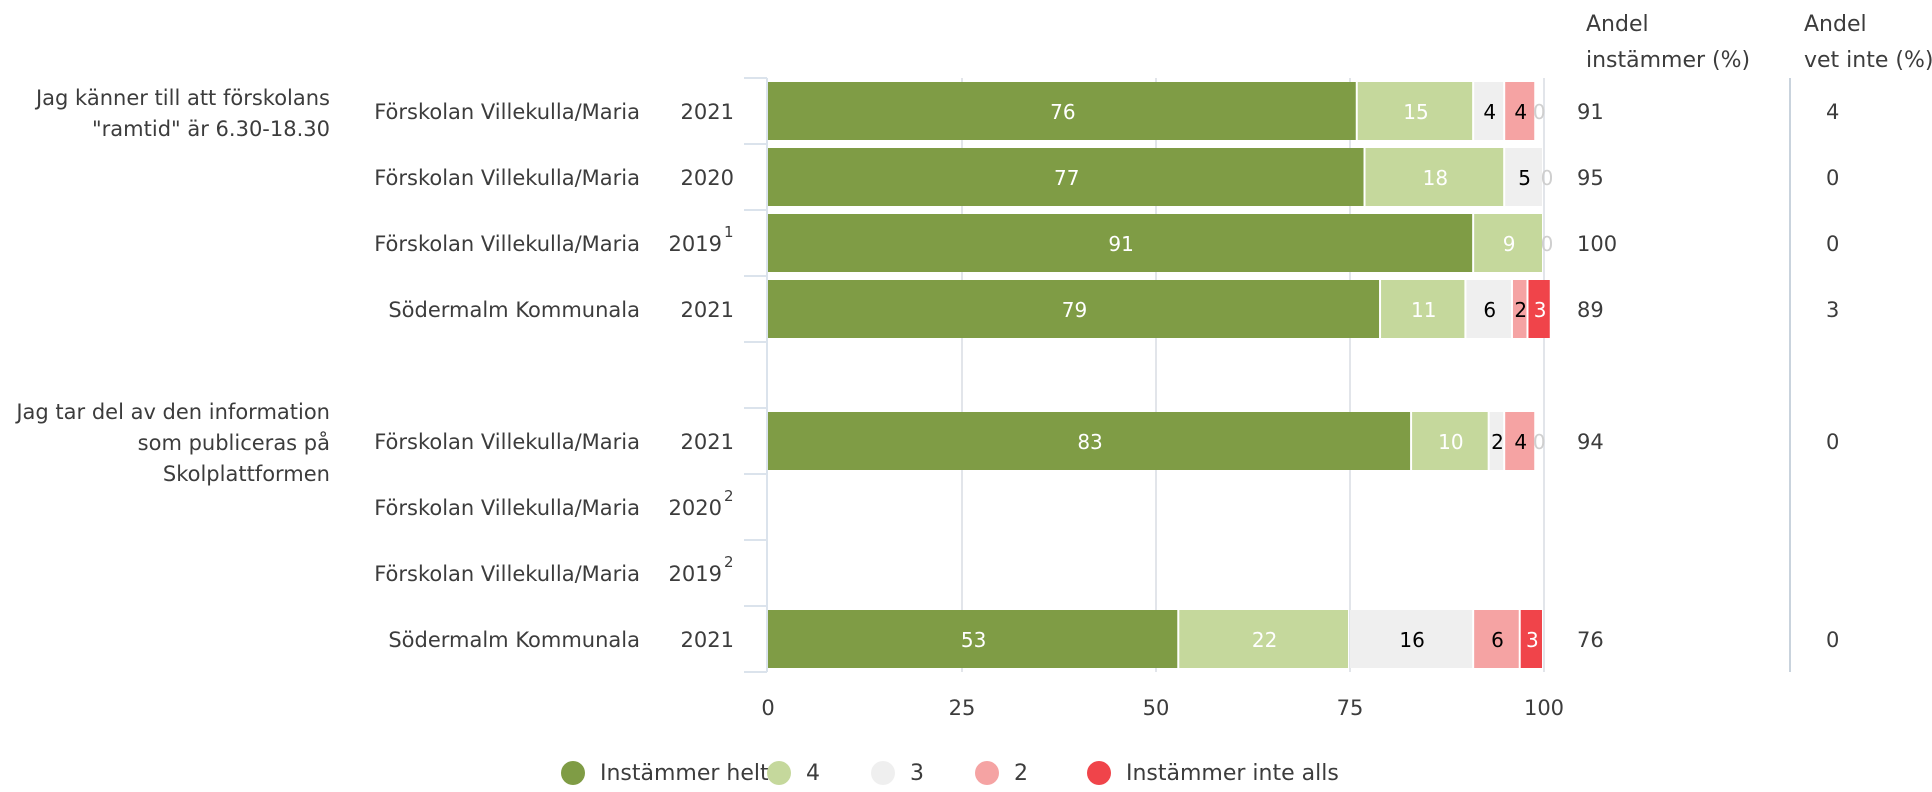 The image size is (1932, 792). I want to click on dontknow-value: 4, so click(1832, 112).